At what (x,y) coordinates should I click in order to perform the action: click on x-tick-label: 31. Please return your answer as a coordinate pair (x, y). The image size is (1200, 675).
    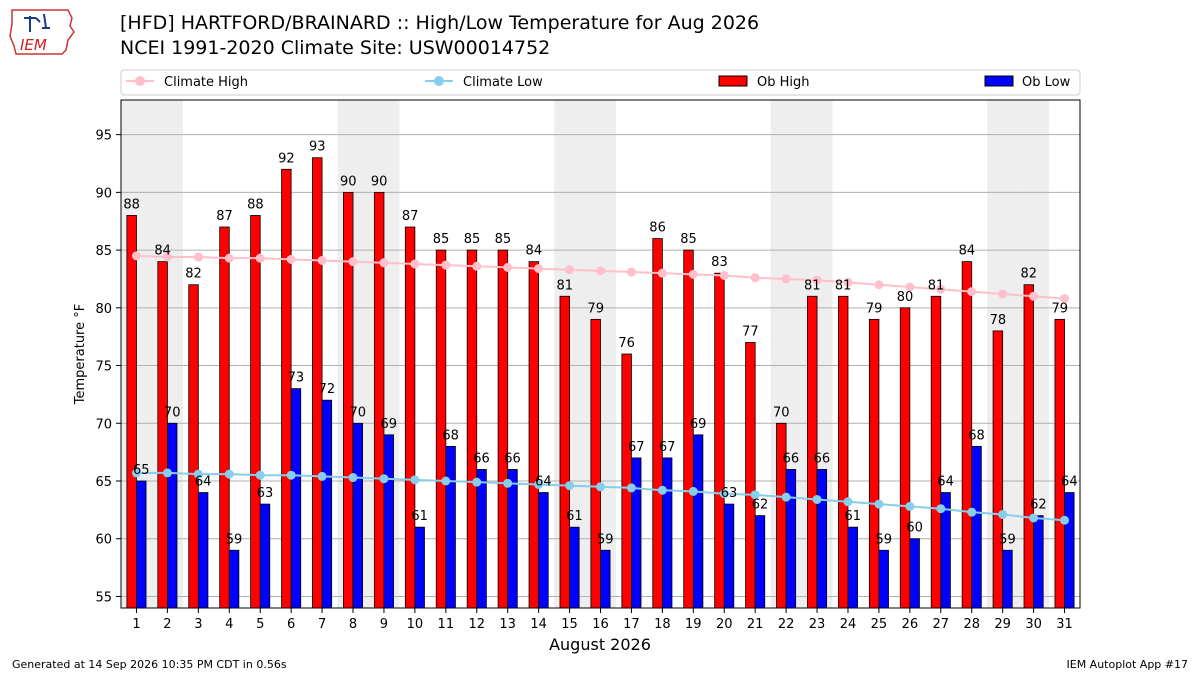
    Looking at the image, I should click on (1064, 624).